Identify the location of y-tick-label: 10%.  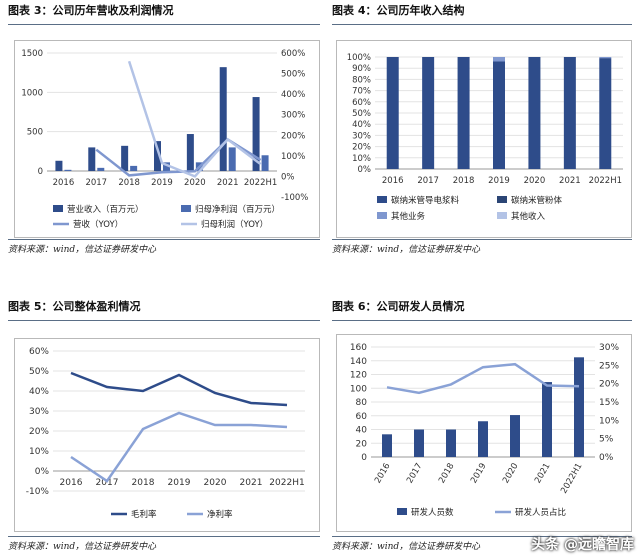
(361, 159).